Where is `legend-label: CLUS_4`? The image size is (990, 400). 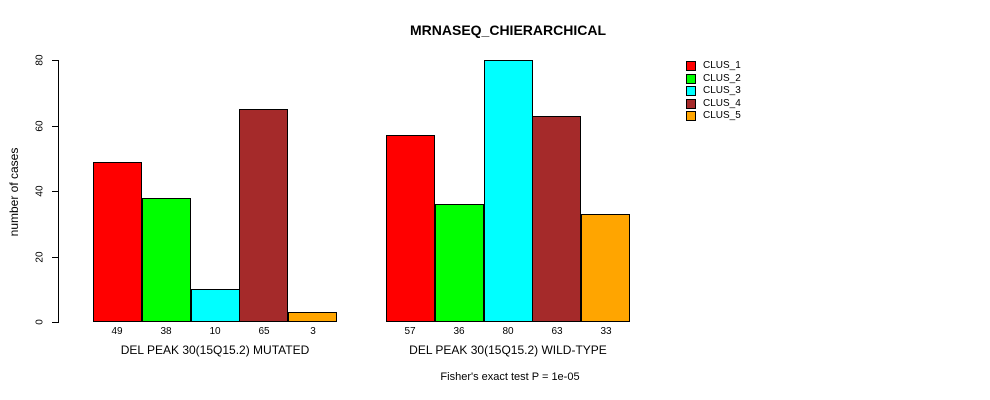
legend-label: CLUS_4 is located at coordinates (722, 103).